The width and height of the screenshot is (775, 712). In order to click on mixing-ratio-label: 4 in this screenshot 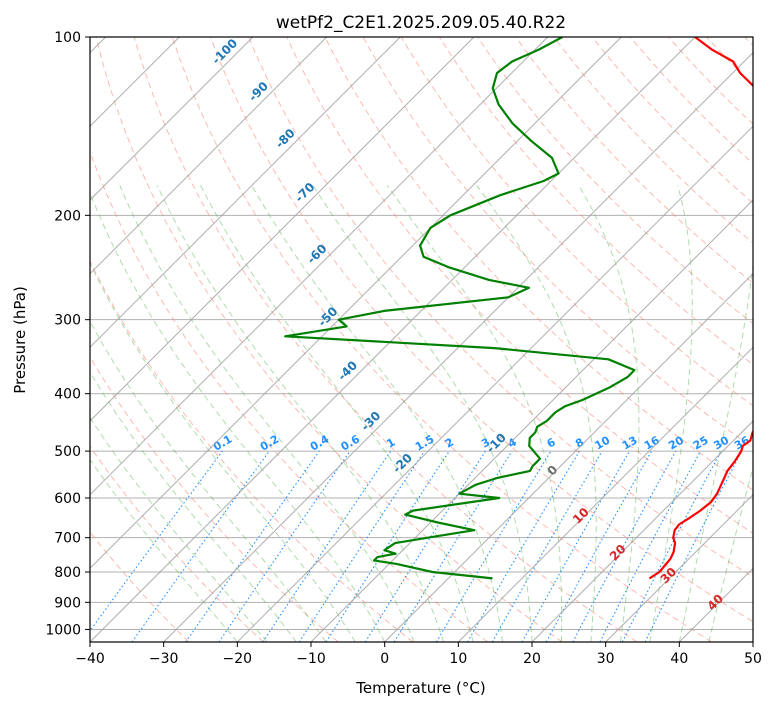, I will do `click(512, 442)`.